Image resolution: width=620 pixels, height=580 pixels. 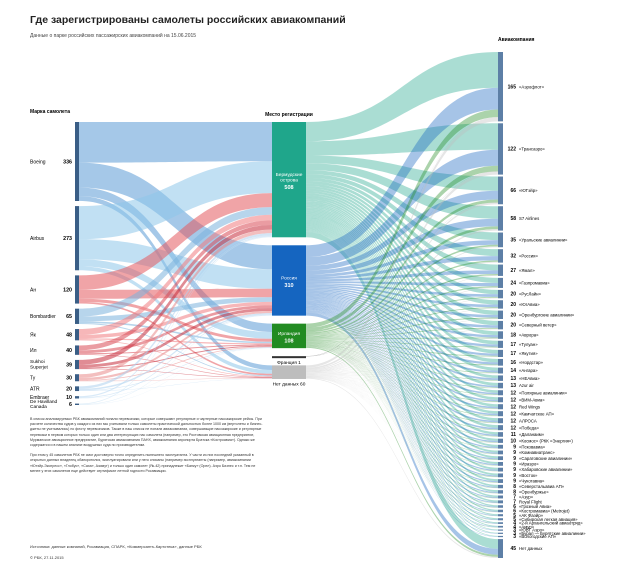 I want to click on flow-ирландия-тулуан, so click(x=402, y=343).